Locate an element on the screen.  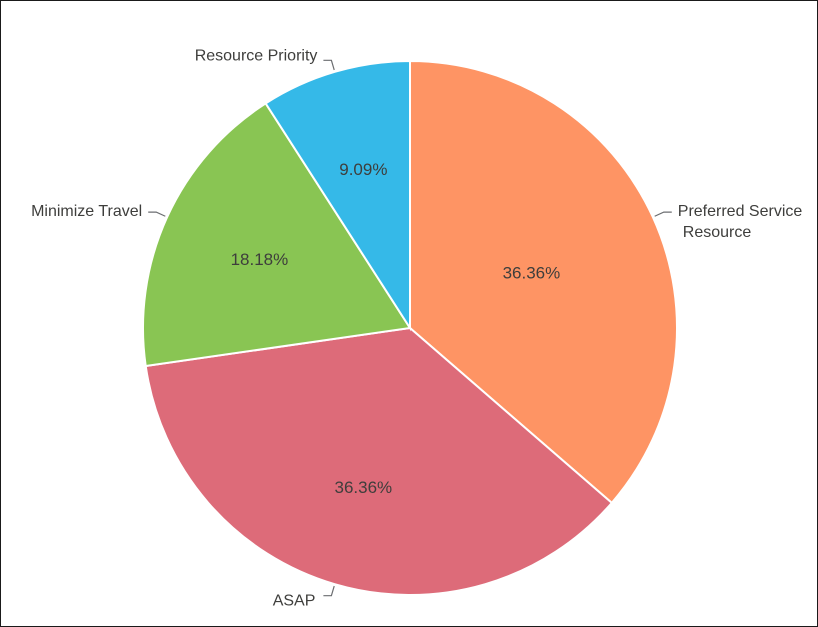
pie-slice-minimize-travel is located at coordinates (277, 235).